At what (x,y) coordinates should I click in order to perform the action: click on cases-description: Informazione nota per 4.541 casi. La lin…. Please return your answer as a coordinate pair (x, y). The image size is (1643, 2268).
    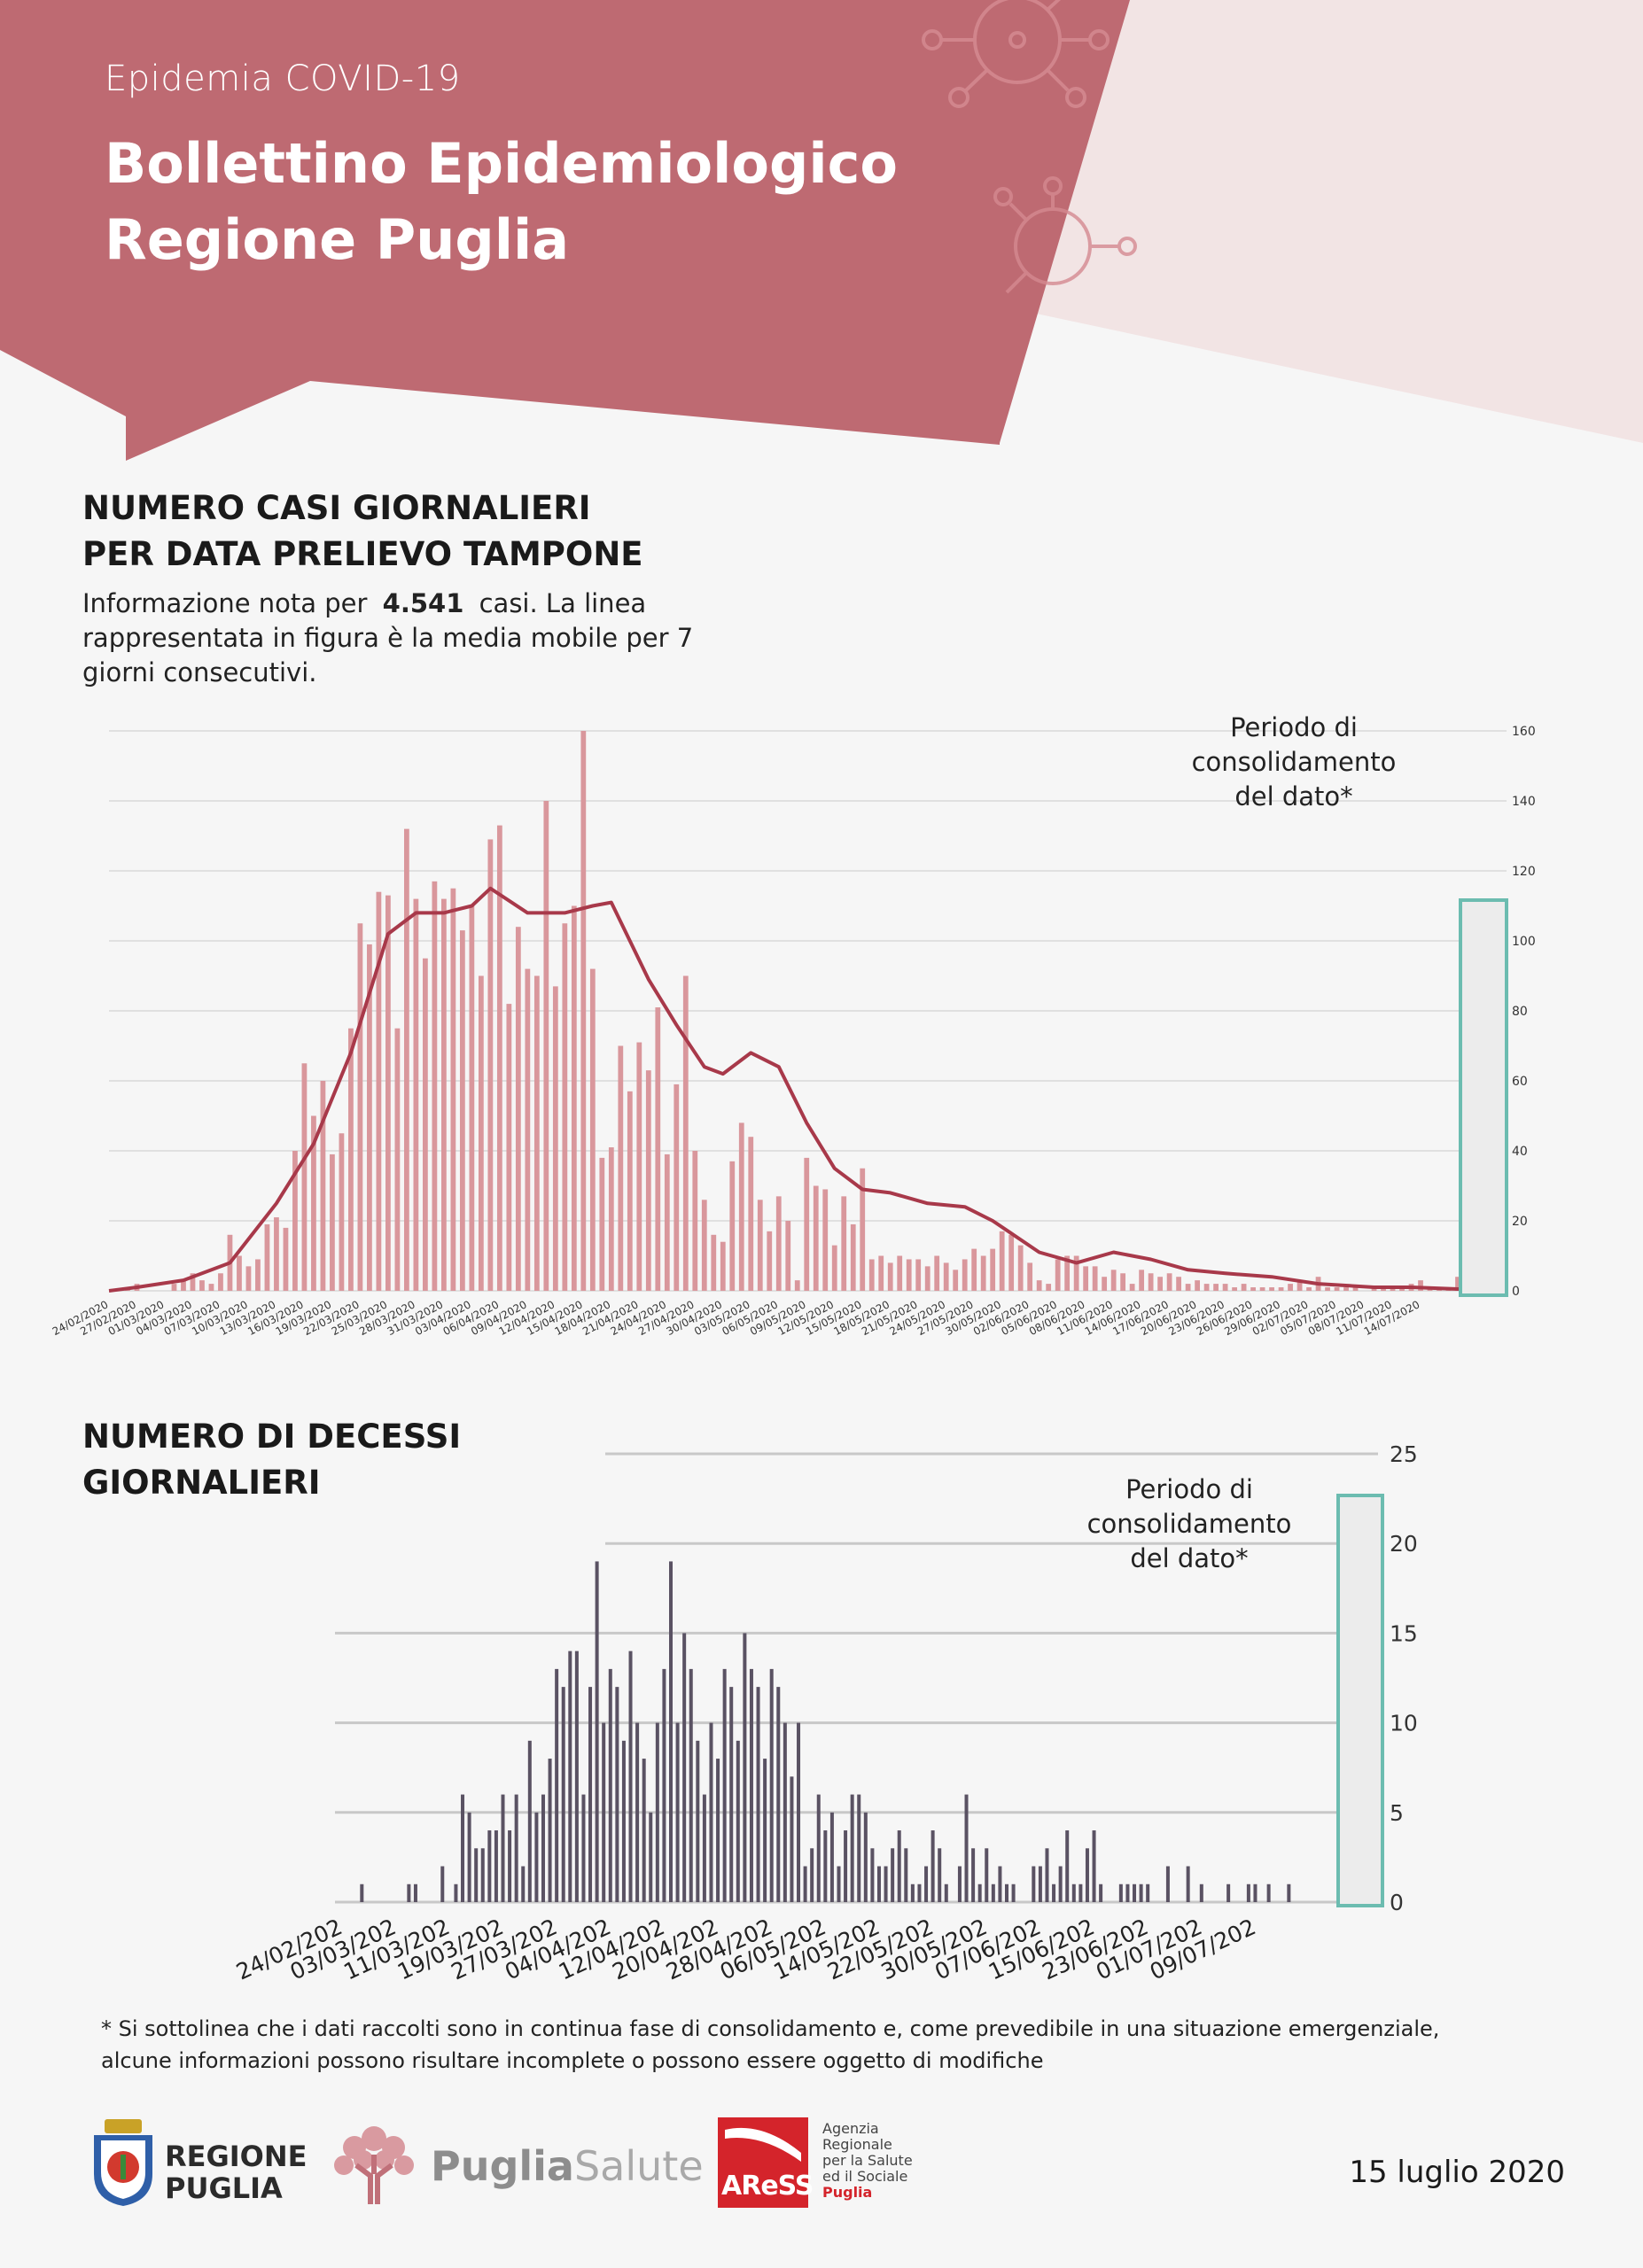
    Looking at the image, I should click on (392, 638).